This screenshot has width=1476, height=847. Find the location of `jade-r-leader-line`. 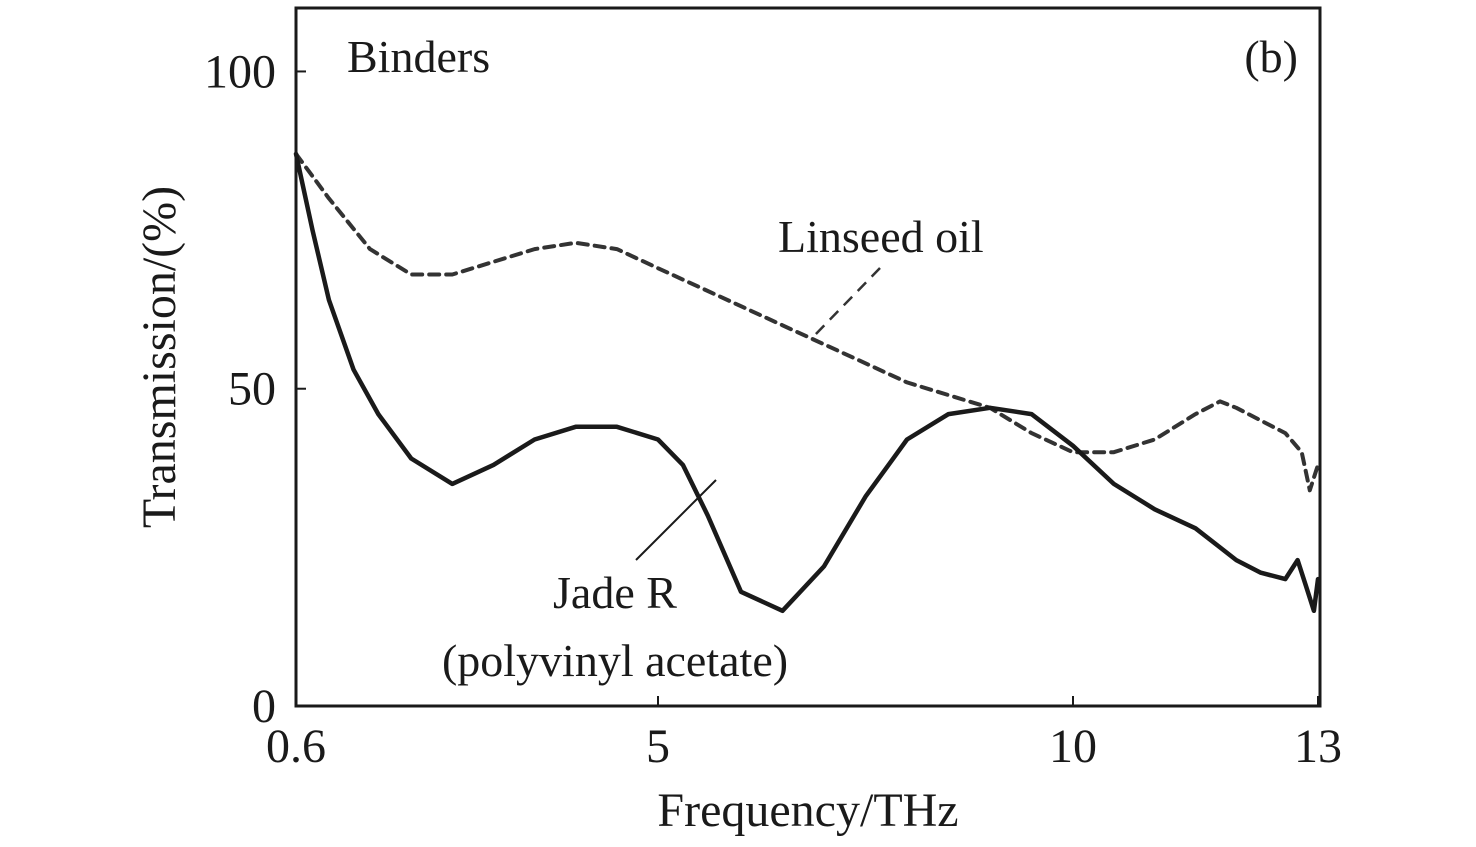

jade-r-leader-line is located at coordinates (676, 520).